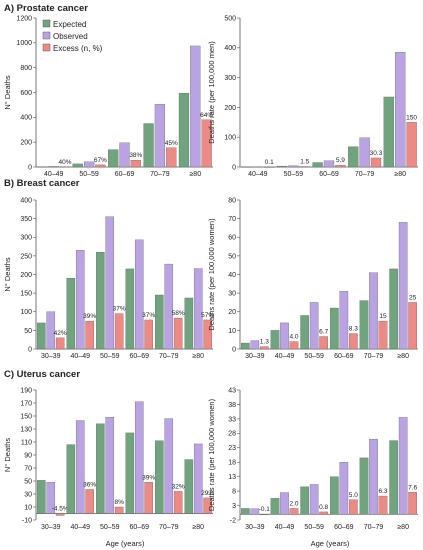  I want to click on uterus-rate-data-label: 7.6, so click(412, 487).